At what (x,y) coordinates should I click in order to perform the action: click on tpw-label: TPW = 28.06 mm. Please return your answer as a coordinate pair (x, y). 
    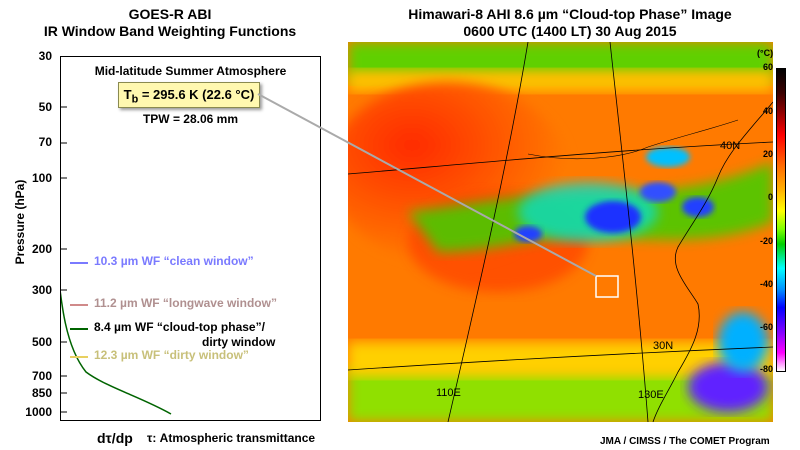
    Looking at the image, I should click on (190, 119).